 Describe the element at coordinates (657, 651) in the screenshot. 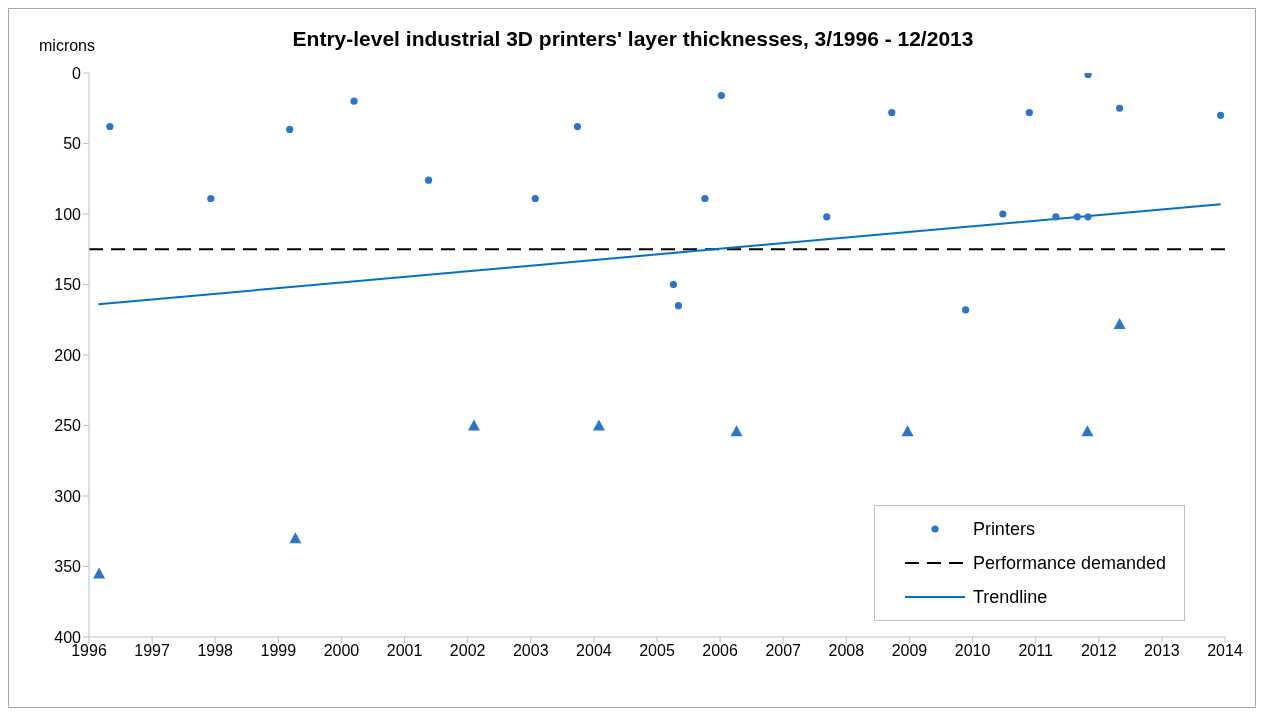

I see `x-tick-label: 2005` at that location.